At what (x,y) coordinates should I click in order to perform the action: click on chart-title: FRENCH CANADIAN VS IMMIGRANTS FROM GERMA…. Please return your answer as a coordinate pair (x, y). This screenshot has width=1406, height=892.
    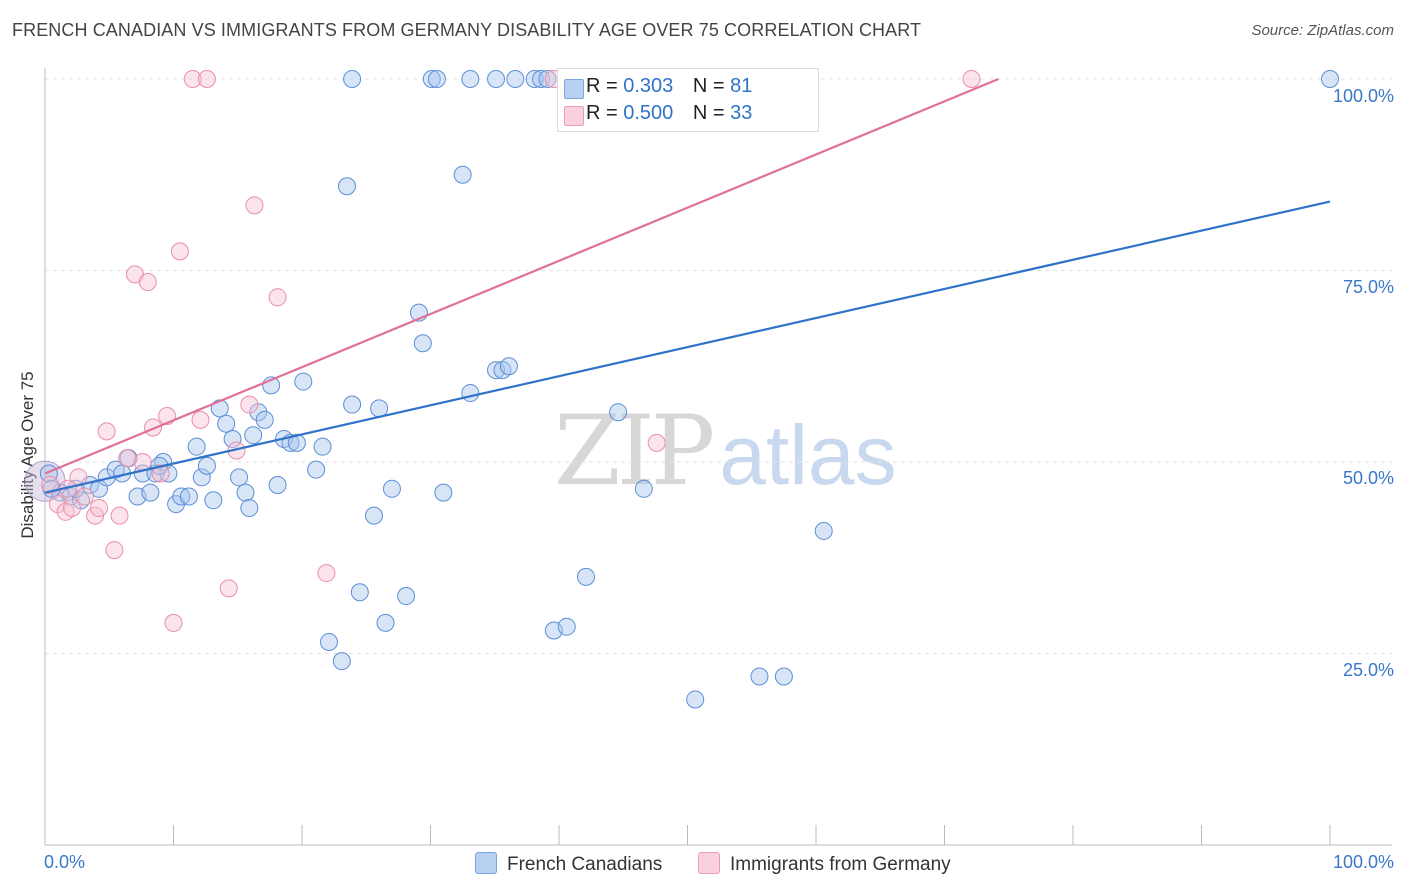
    Looking at the image, I should click on (467, 30).